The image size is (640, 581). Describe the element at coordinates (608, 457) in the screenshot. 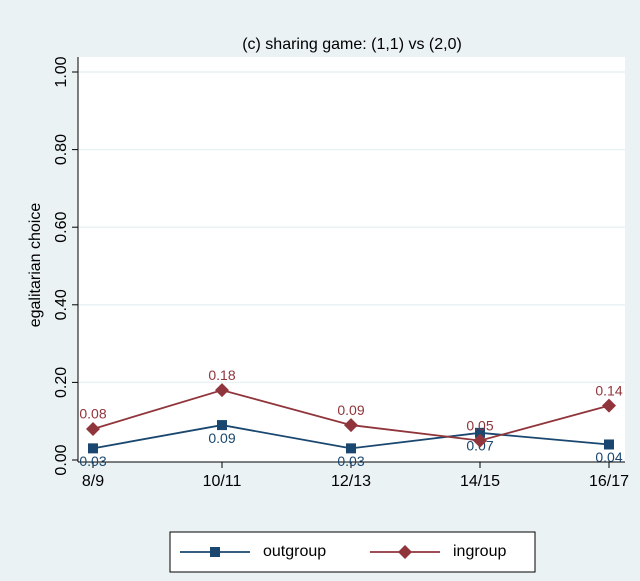

I see `data-label: 0.04` at that location.